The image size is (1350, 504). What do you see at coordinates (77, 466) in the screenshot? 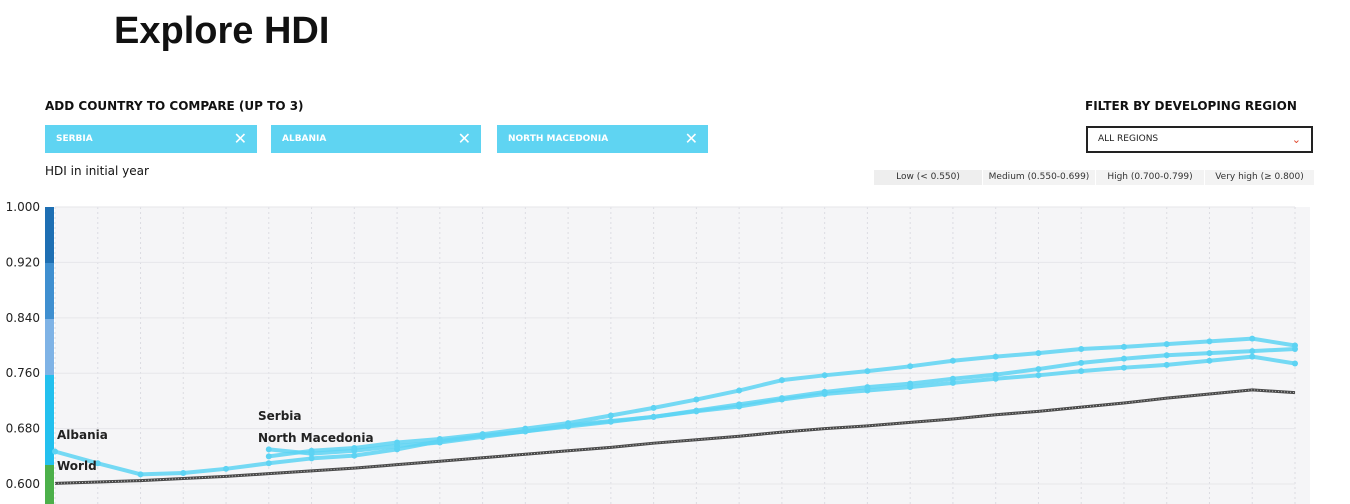
I see `series-label: World` at bounding box center [77, 466].